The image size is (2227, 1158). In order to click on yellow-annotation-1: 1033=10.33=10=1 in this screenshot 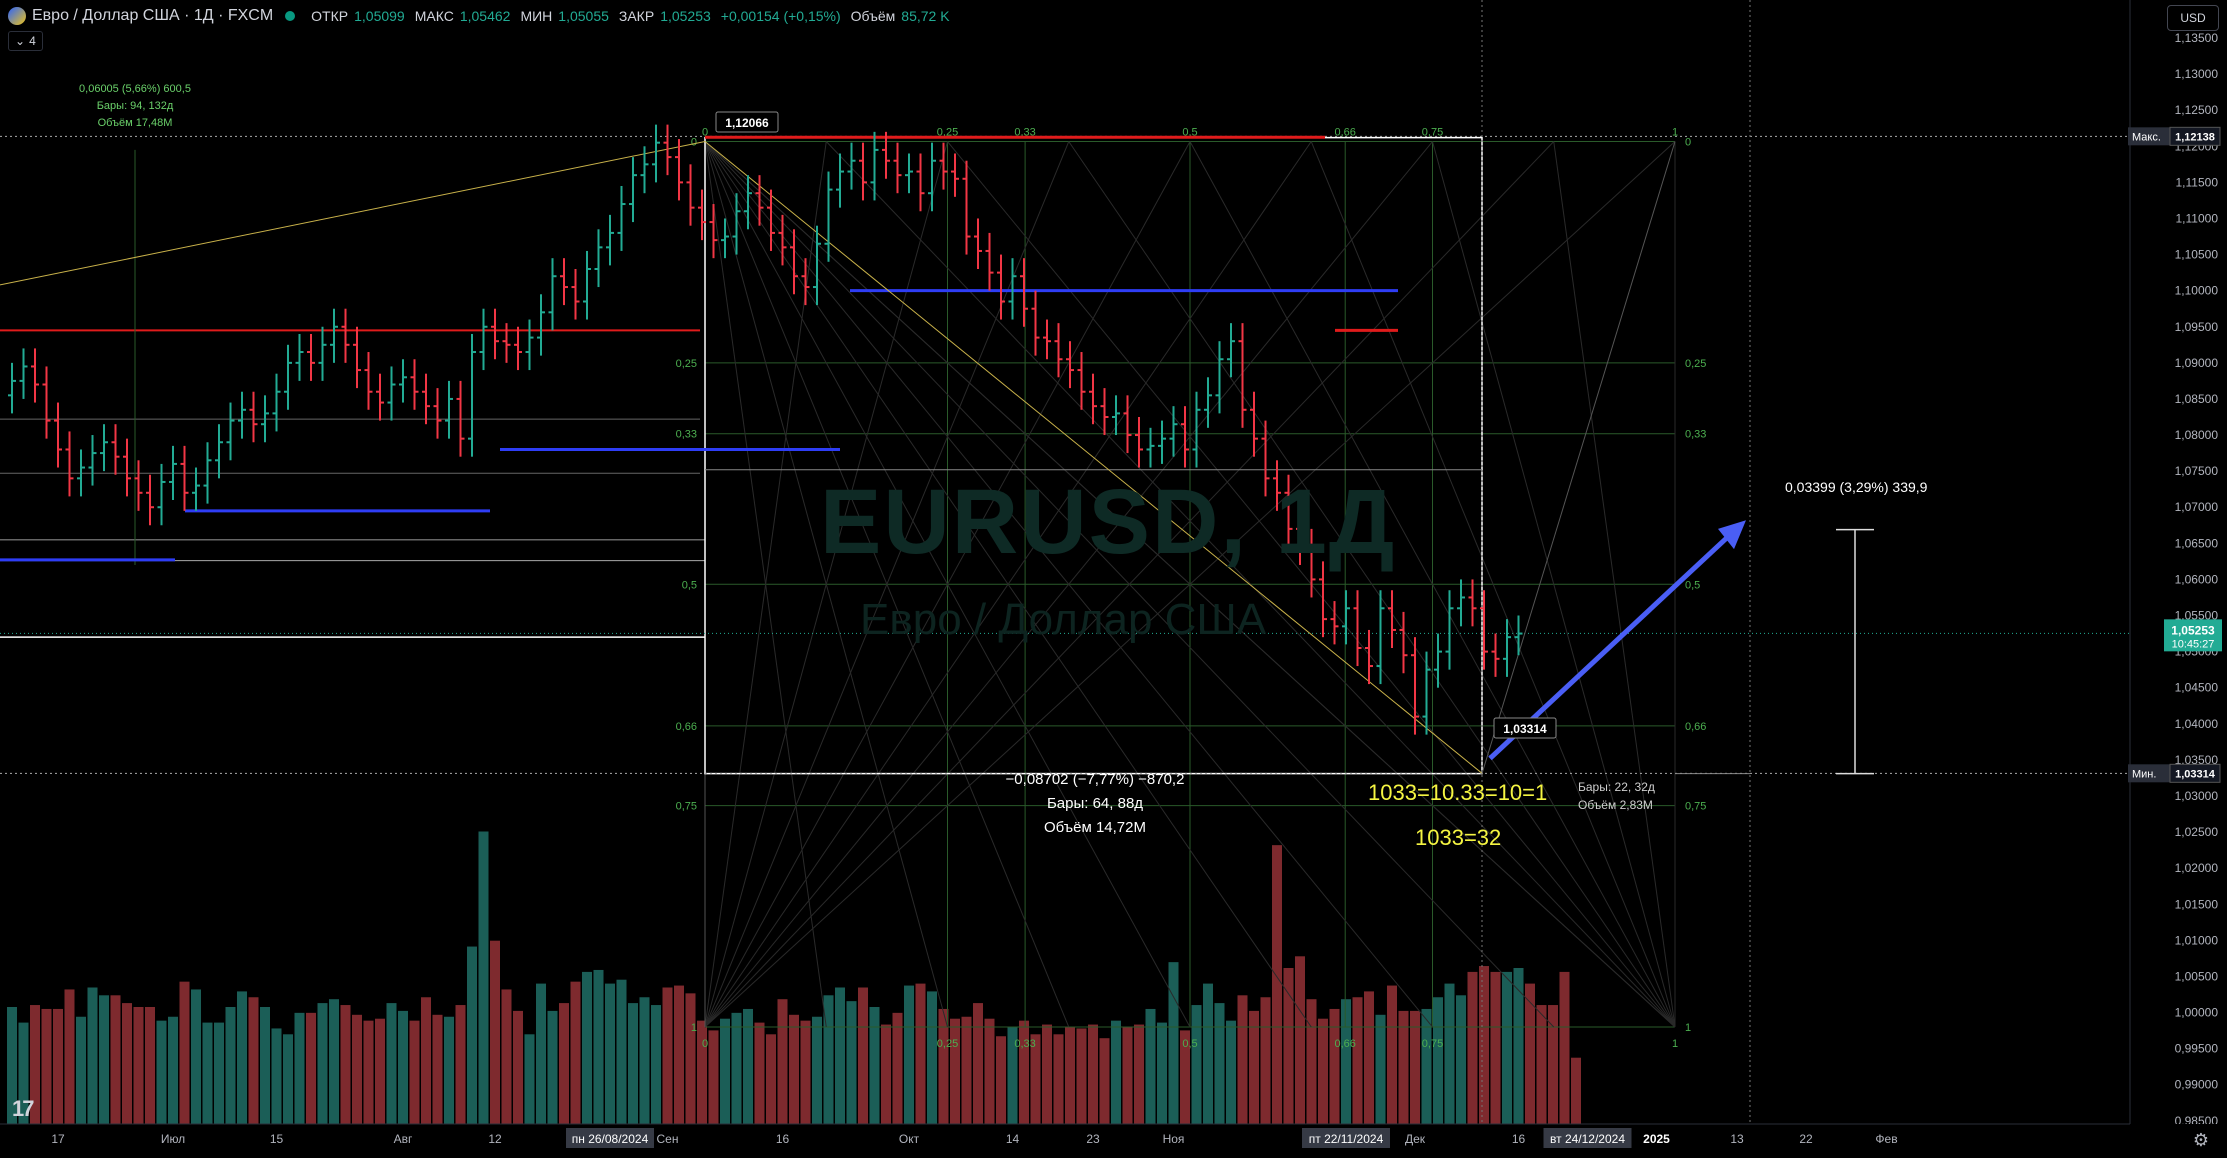, I will do `click(1457, 792)`.